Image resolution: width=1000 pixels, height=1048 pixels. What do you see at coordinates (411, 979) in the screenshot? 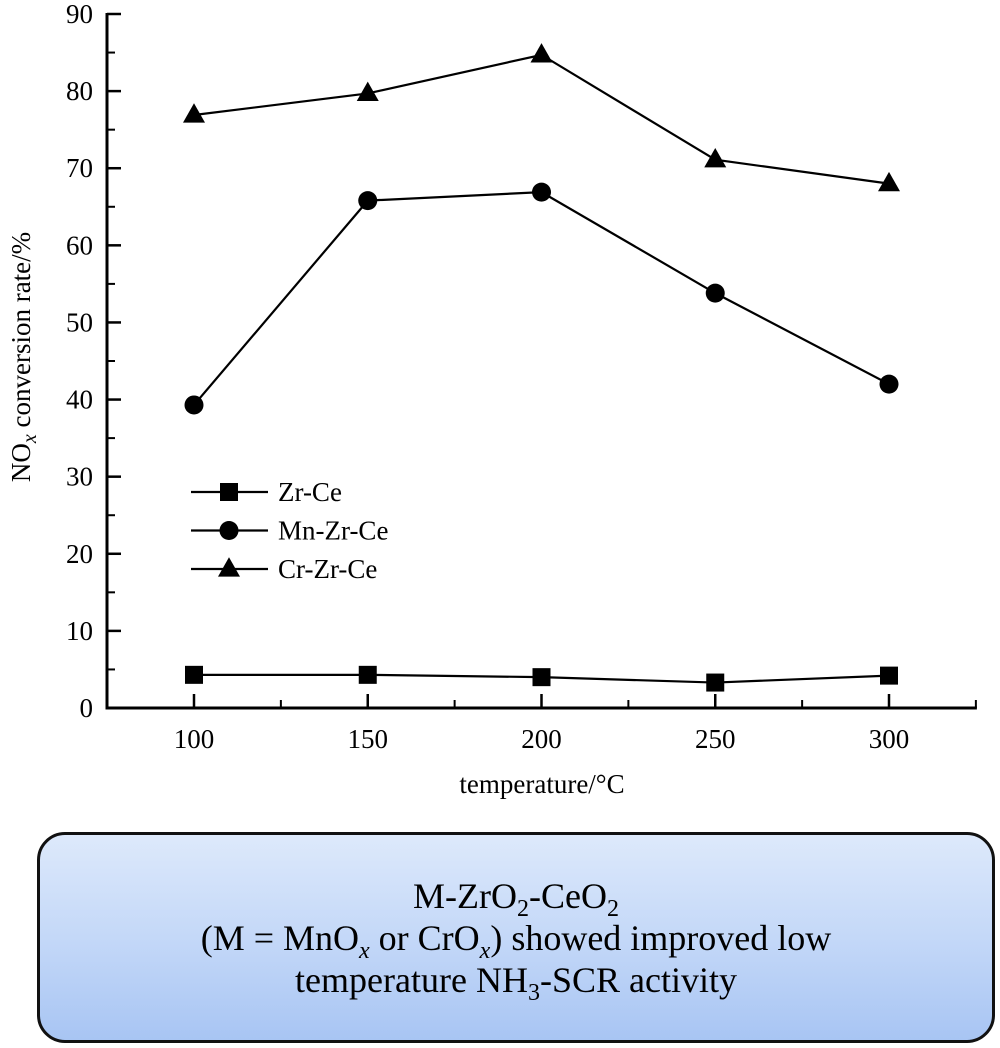
I see `summary-text: temperature NH` at bounding box center [411, 979].